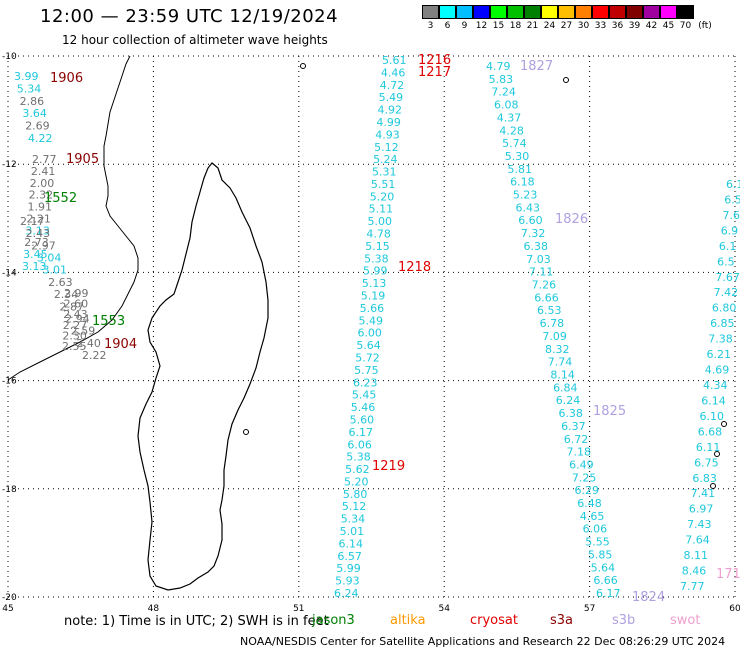 This screenshot has height=650, width=740. I want to click on wave-height-label: 6.57, so click(349, 556).